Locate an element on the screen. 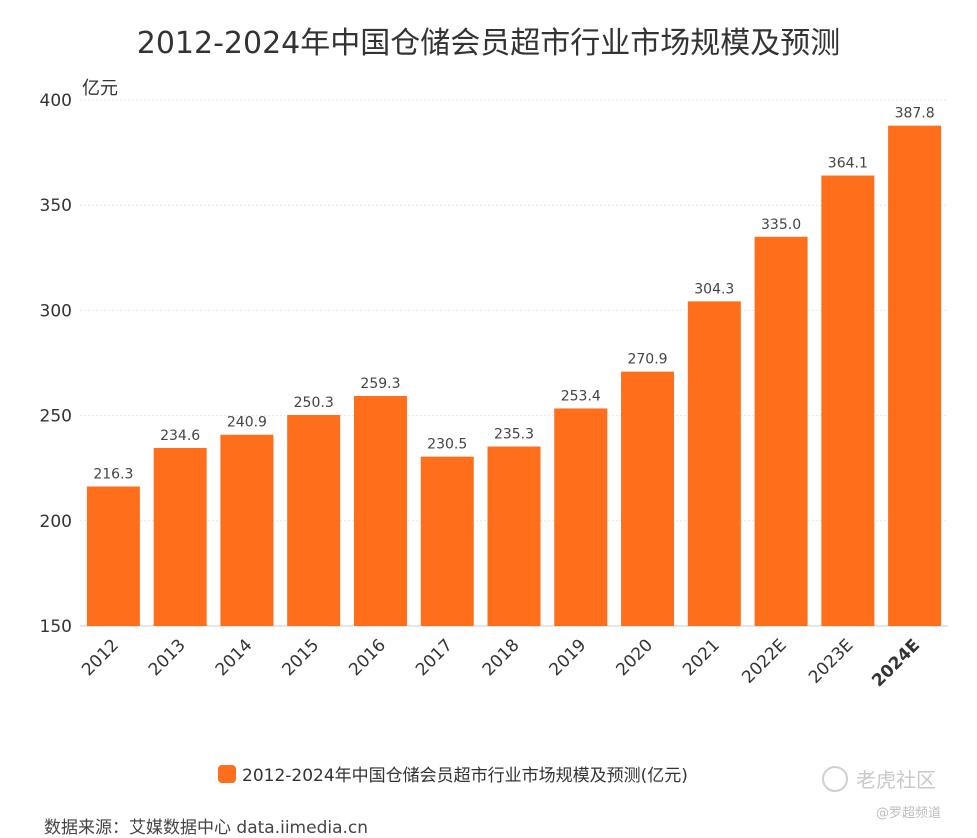  data-label: 270.9 is located at coordinates (647, 360).